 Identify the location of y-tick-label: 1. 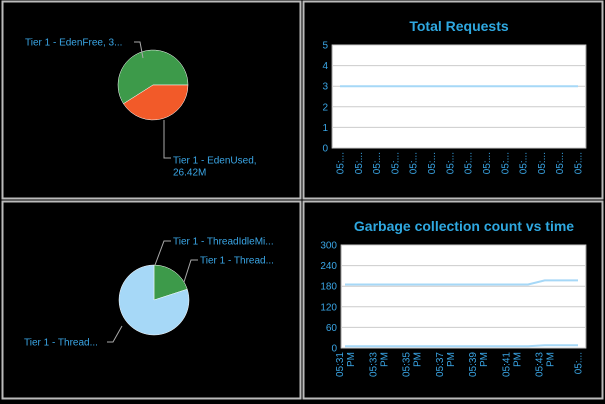
(325, 128).